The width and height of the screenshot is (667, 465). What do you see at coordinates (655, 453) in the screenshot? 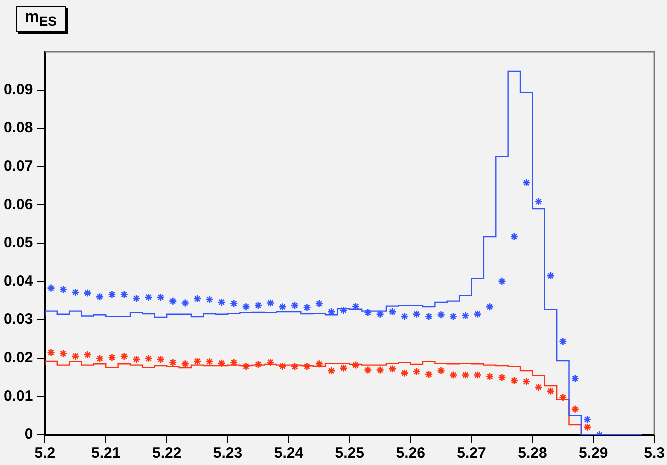
I see `x-tick-label: 5.3` at bounding box center [655, 453].